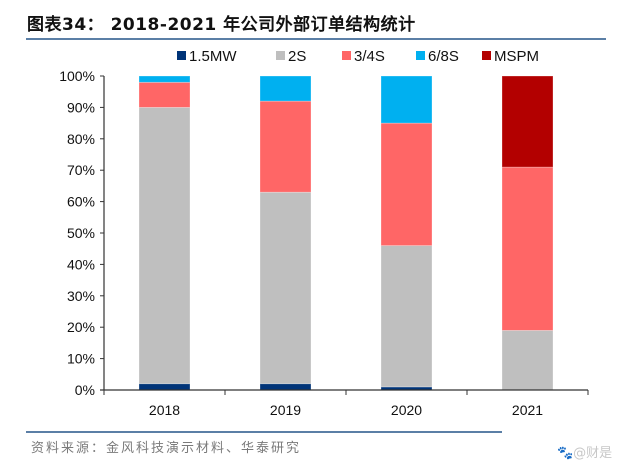 The height and width of the screenshot is (472, 640). What do you see at coordinates (81, 233) in the screenshot?
I see `y-tick-label: 50%` at bounding box center [81, 233].